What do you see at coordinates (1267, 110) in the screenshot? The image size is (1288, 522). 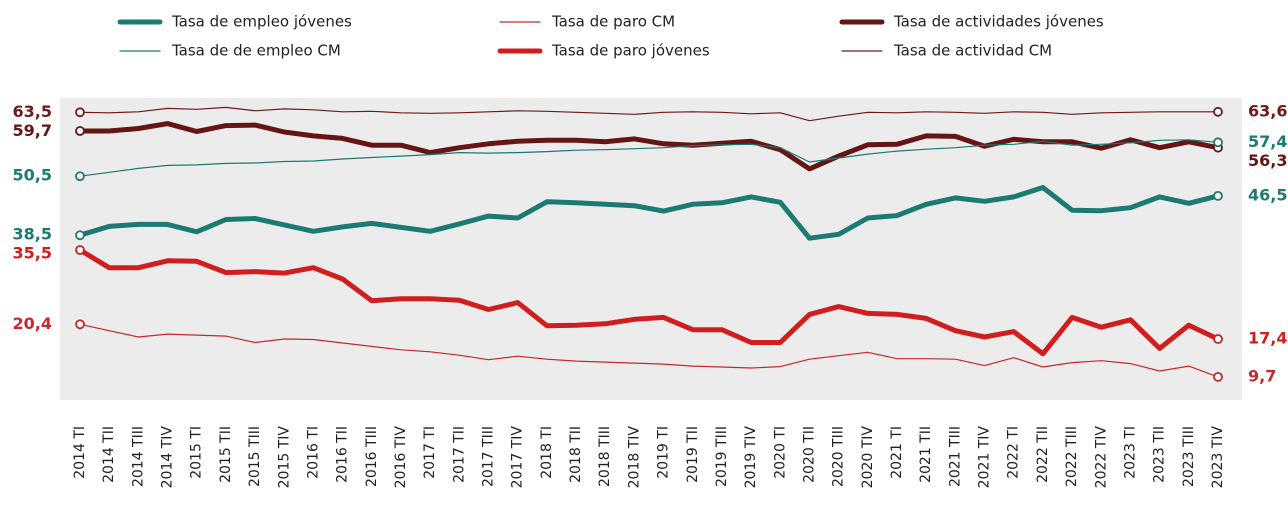 I see `end-label: 63,6` at bounding box center [1267, 110].